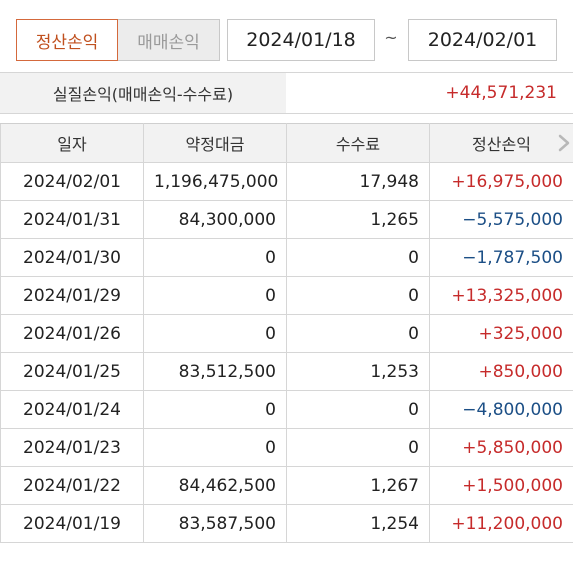 The image size is (573, 573). What do you see at coordinates (358, 181) in the screenshot?
I see `cell-fee: 17,948` at bounding box center [358, 181].